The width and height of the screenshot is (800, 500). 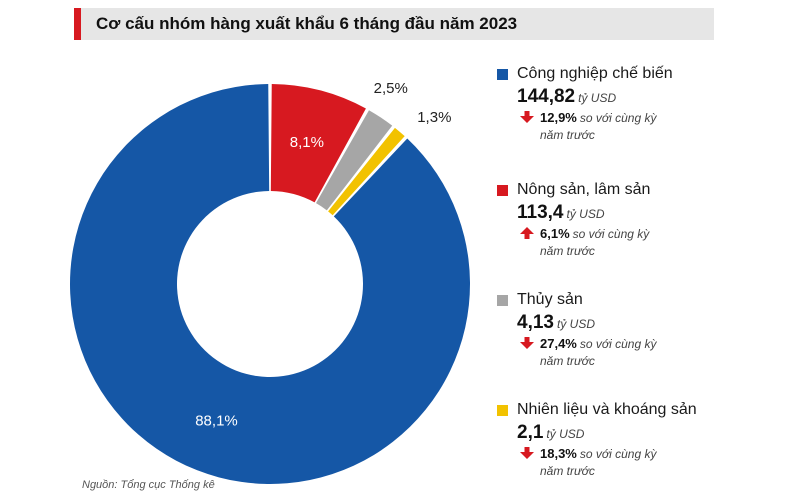 What do you see at coordinates (584, 189) in the screenshot?
I see `legend-name: Nông sản, lâm sản` at bounding box center [584, 189].